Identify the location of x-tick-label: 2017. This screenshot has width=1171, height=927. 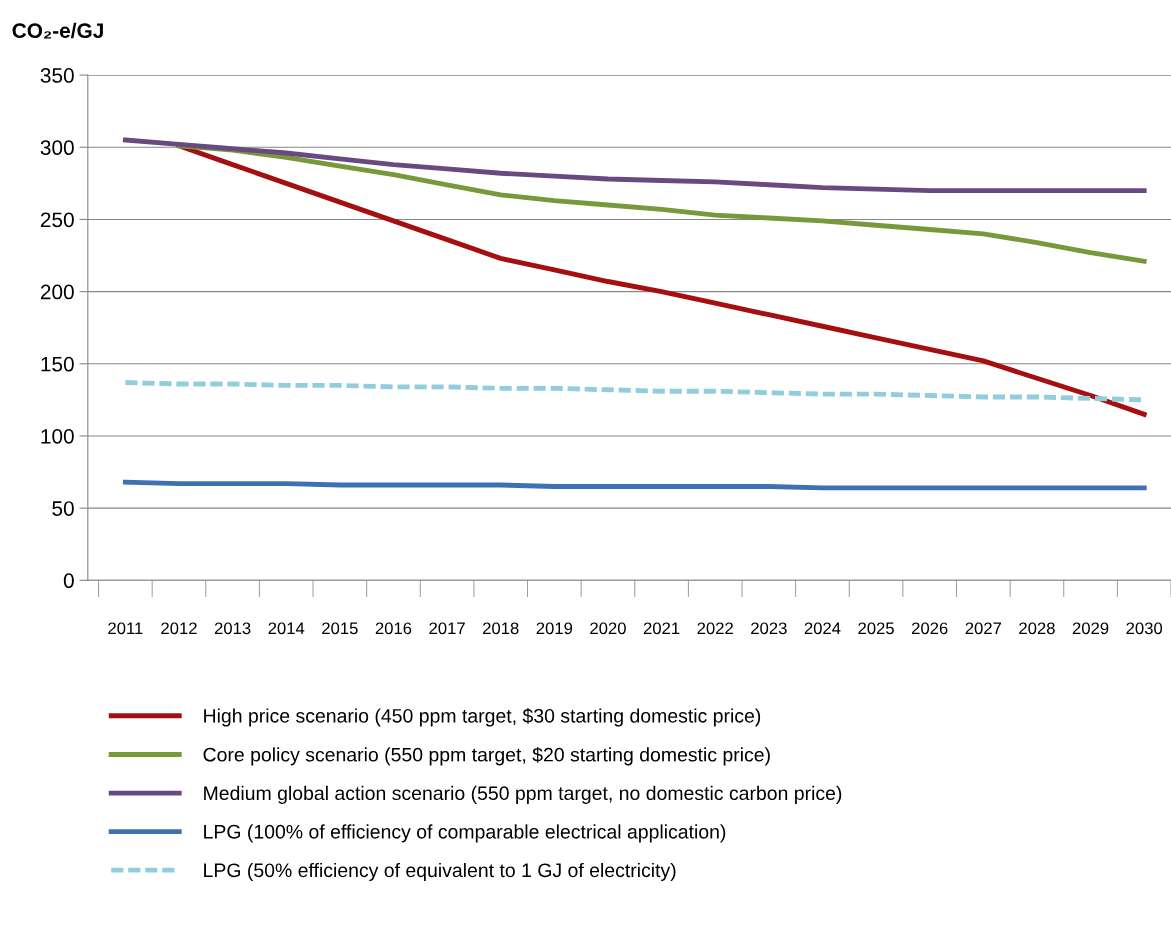
(447, 628).